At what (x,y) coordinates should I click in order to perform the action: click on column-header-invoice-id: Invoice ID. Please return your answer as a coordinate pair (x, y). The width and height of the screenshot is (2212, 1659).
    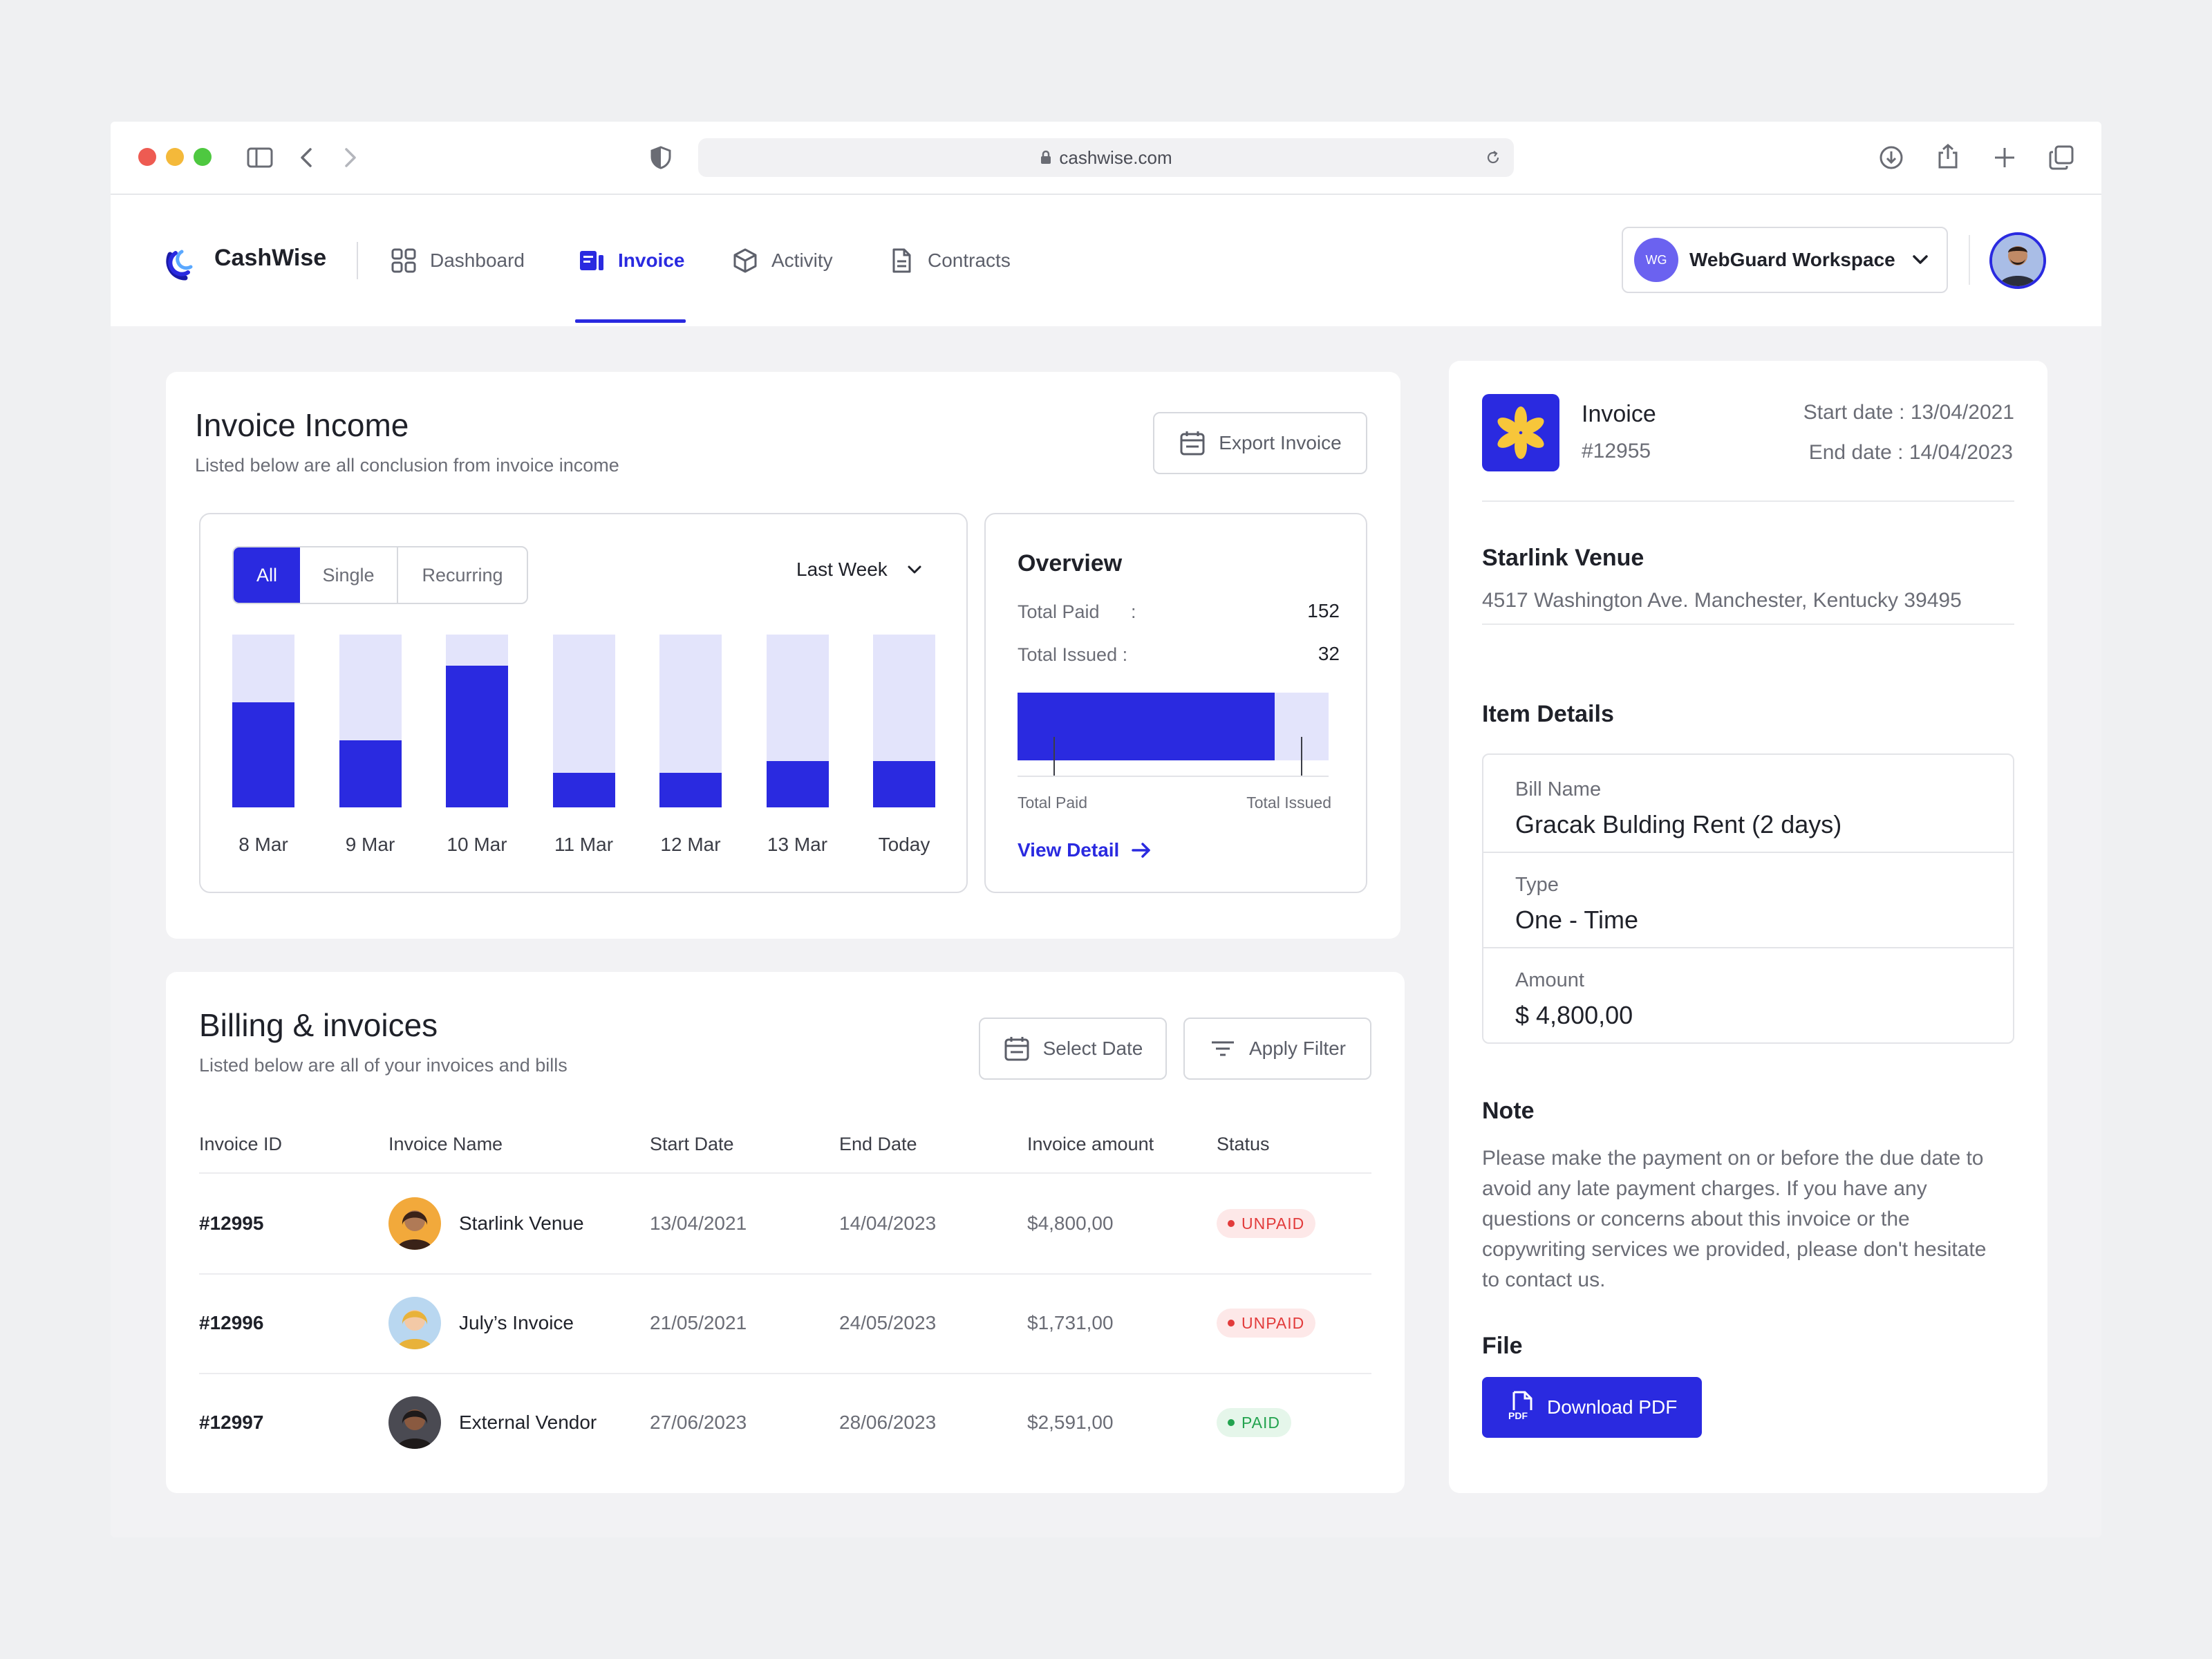
    Looking at the image, I should click on (241, 1144).